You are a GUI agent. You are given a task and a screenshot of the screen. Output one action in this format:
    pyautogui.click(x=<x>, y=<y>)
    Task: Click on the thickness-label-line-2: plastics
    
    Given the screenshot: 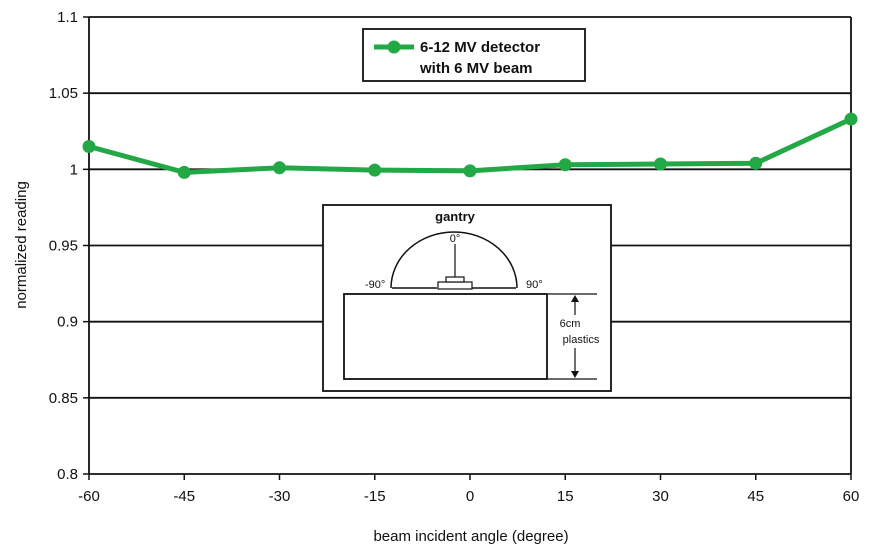 What is the action you would take?
    pyautogui.click(x=581, y=340)
    